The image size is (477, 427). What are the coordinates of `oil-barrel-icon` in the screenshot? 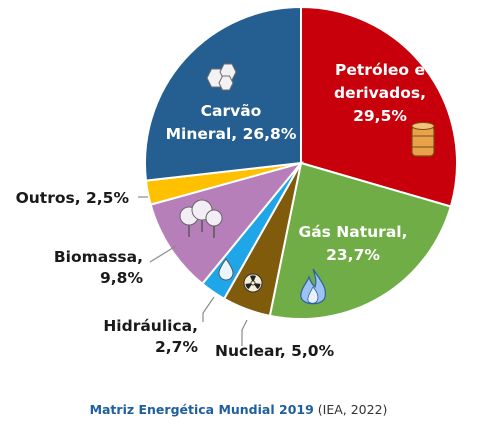 It's located at (423, 139).